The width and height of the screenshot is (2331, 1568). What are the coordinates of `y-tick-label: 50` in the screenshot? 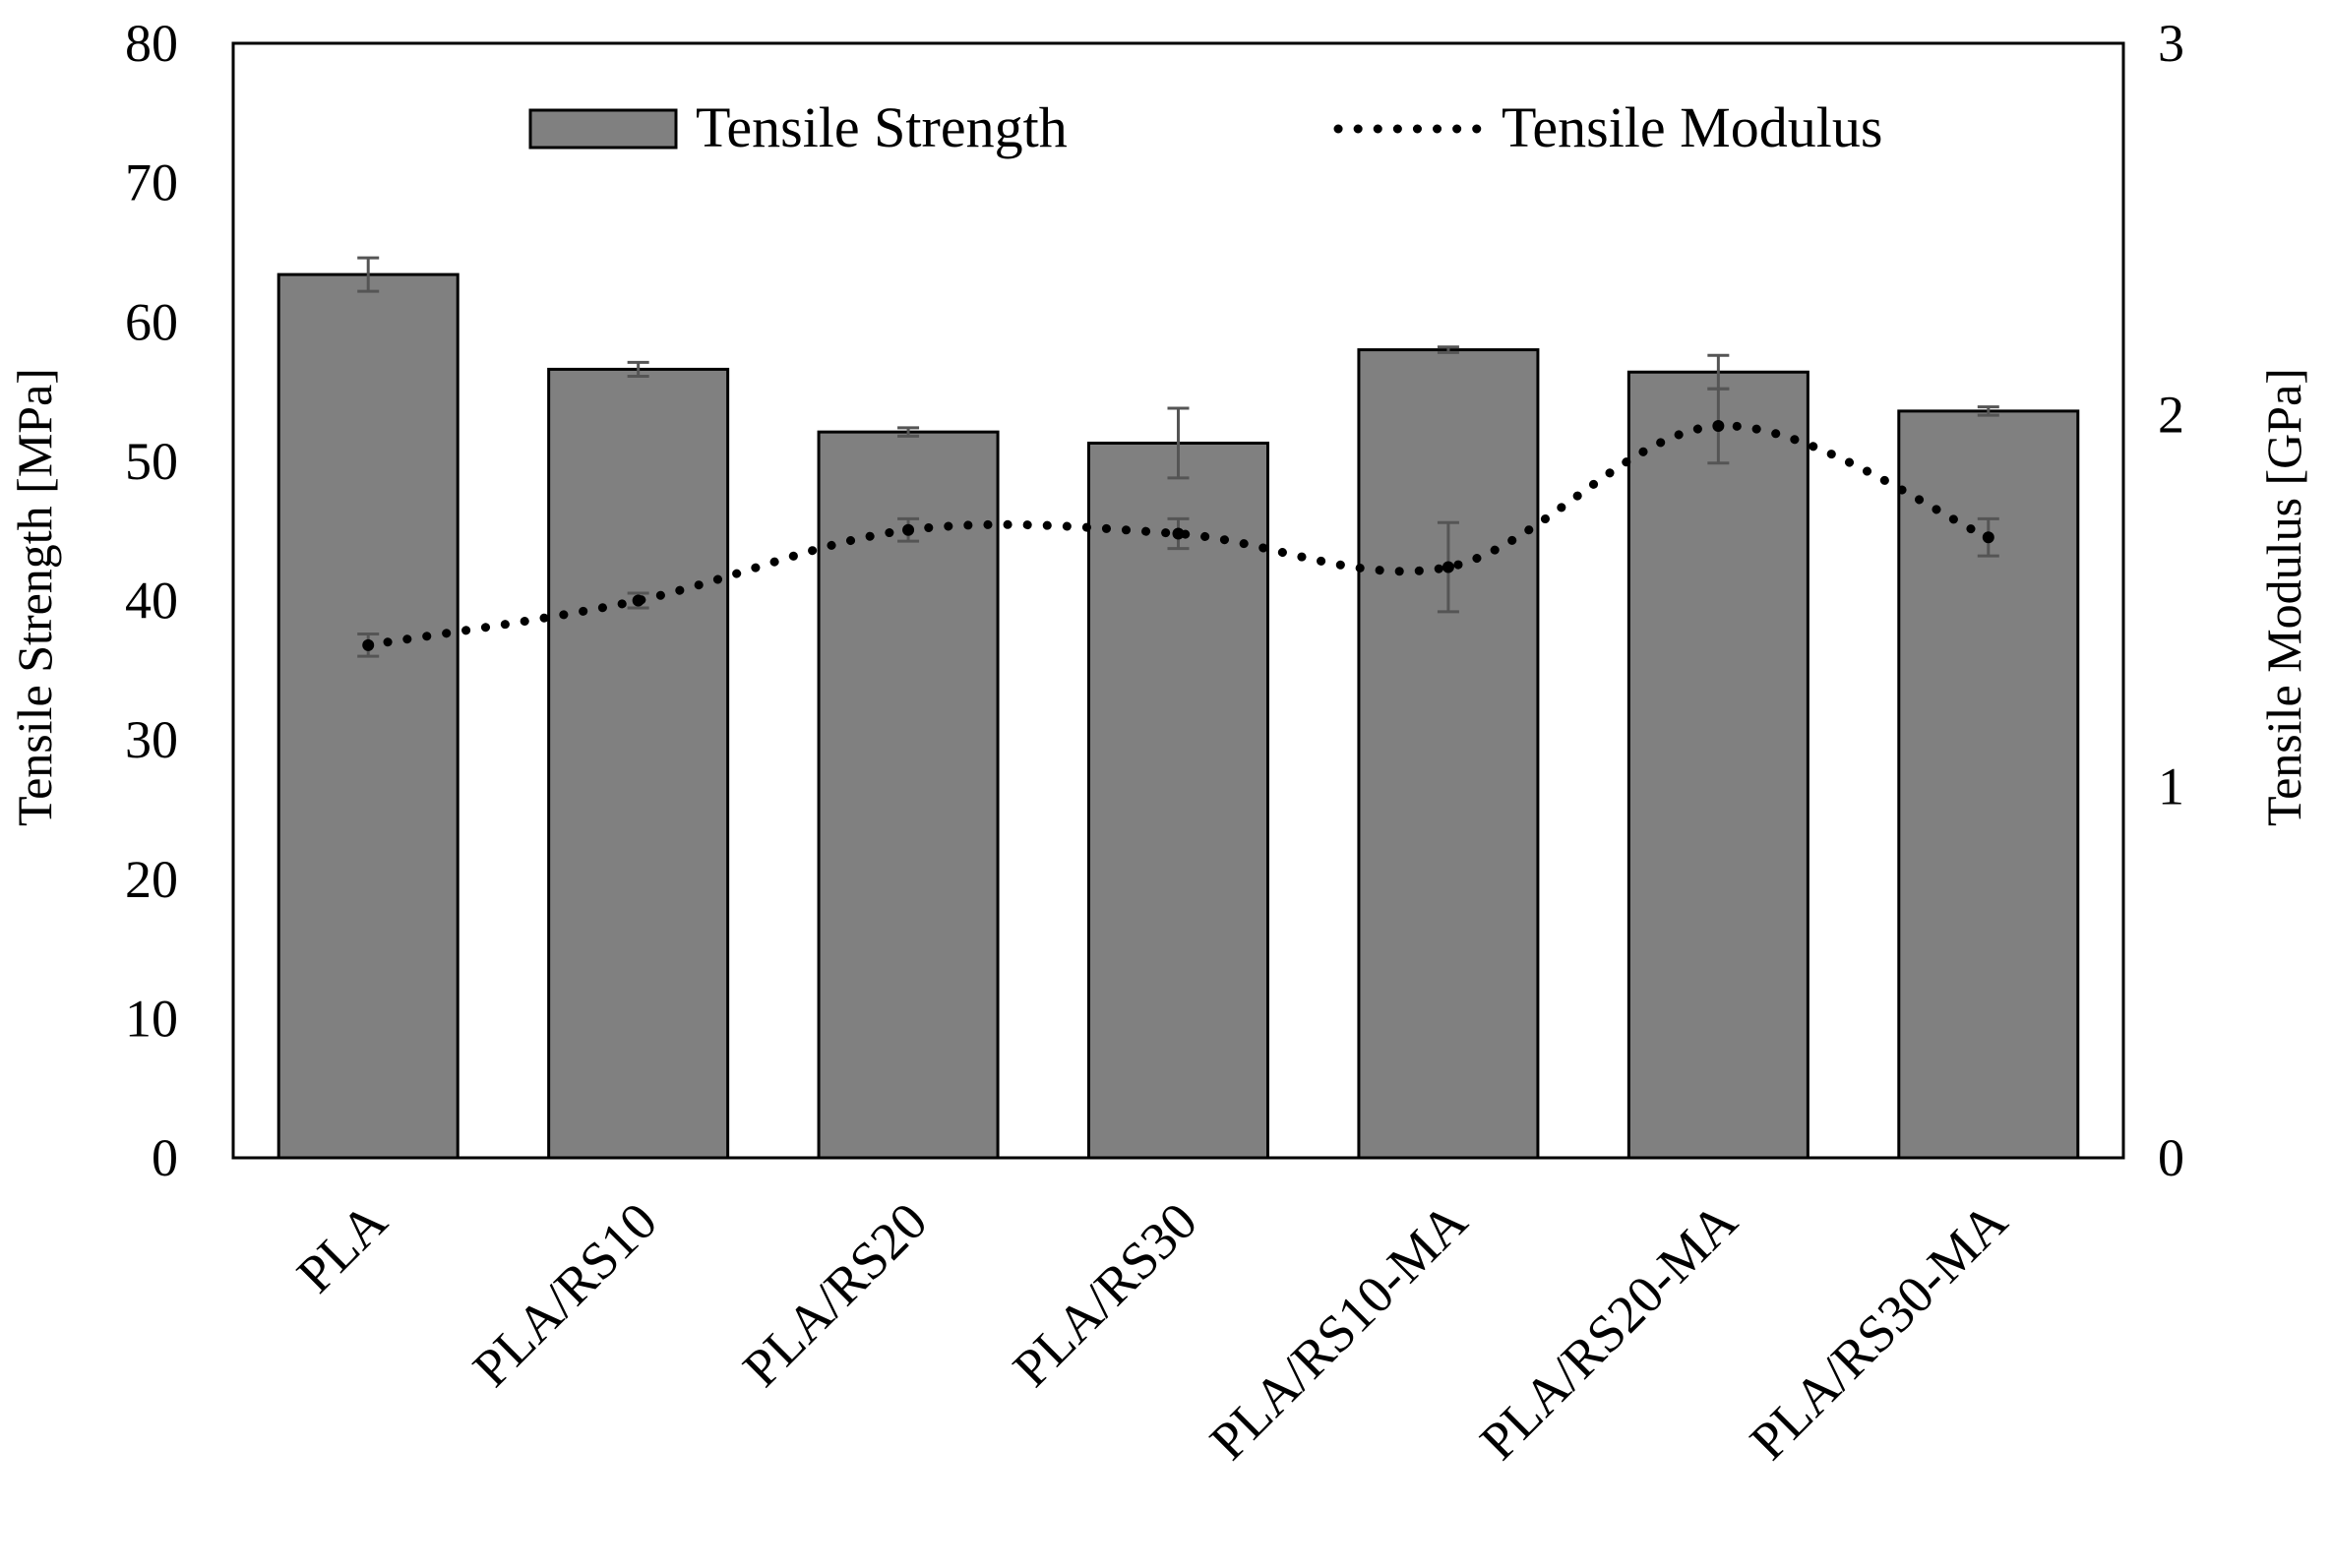 It's located at (151, 462).